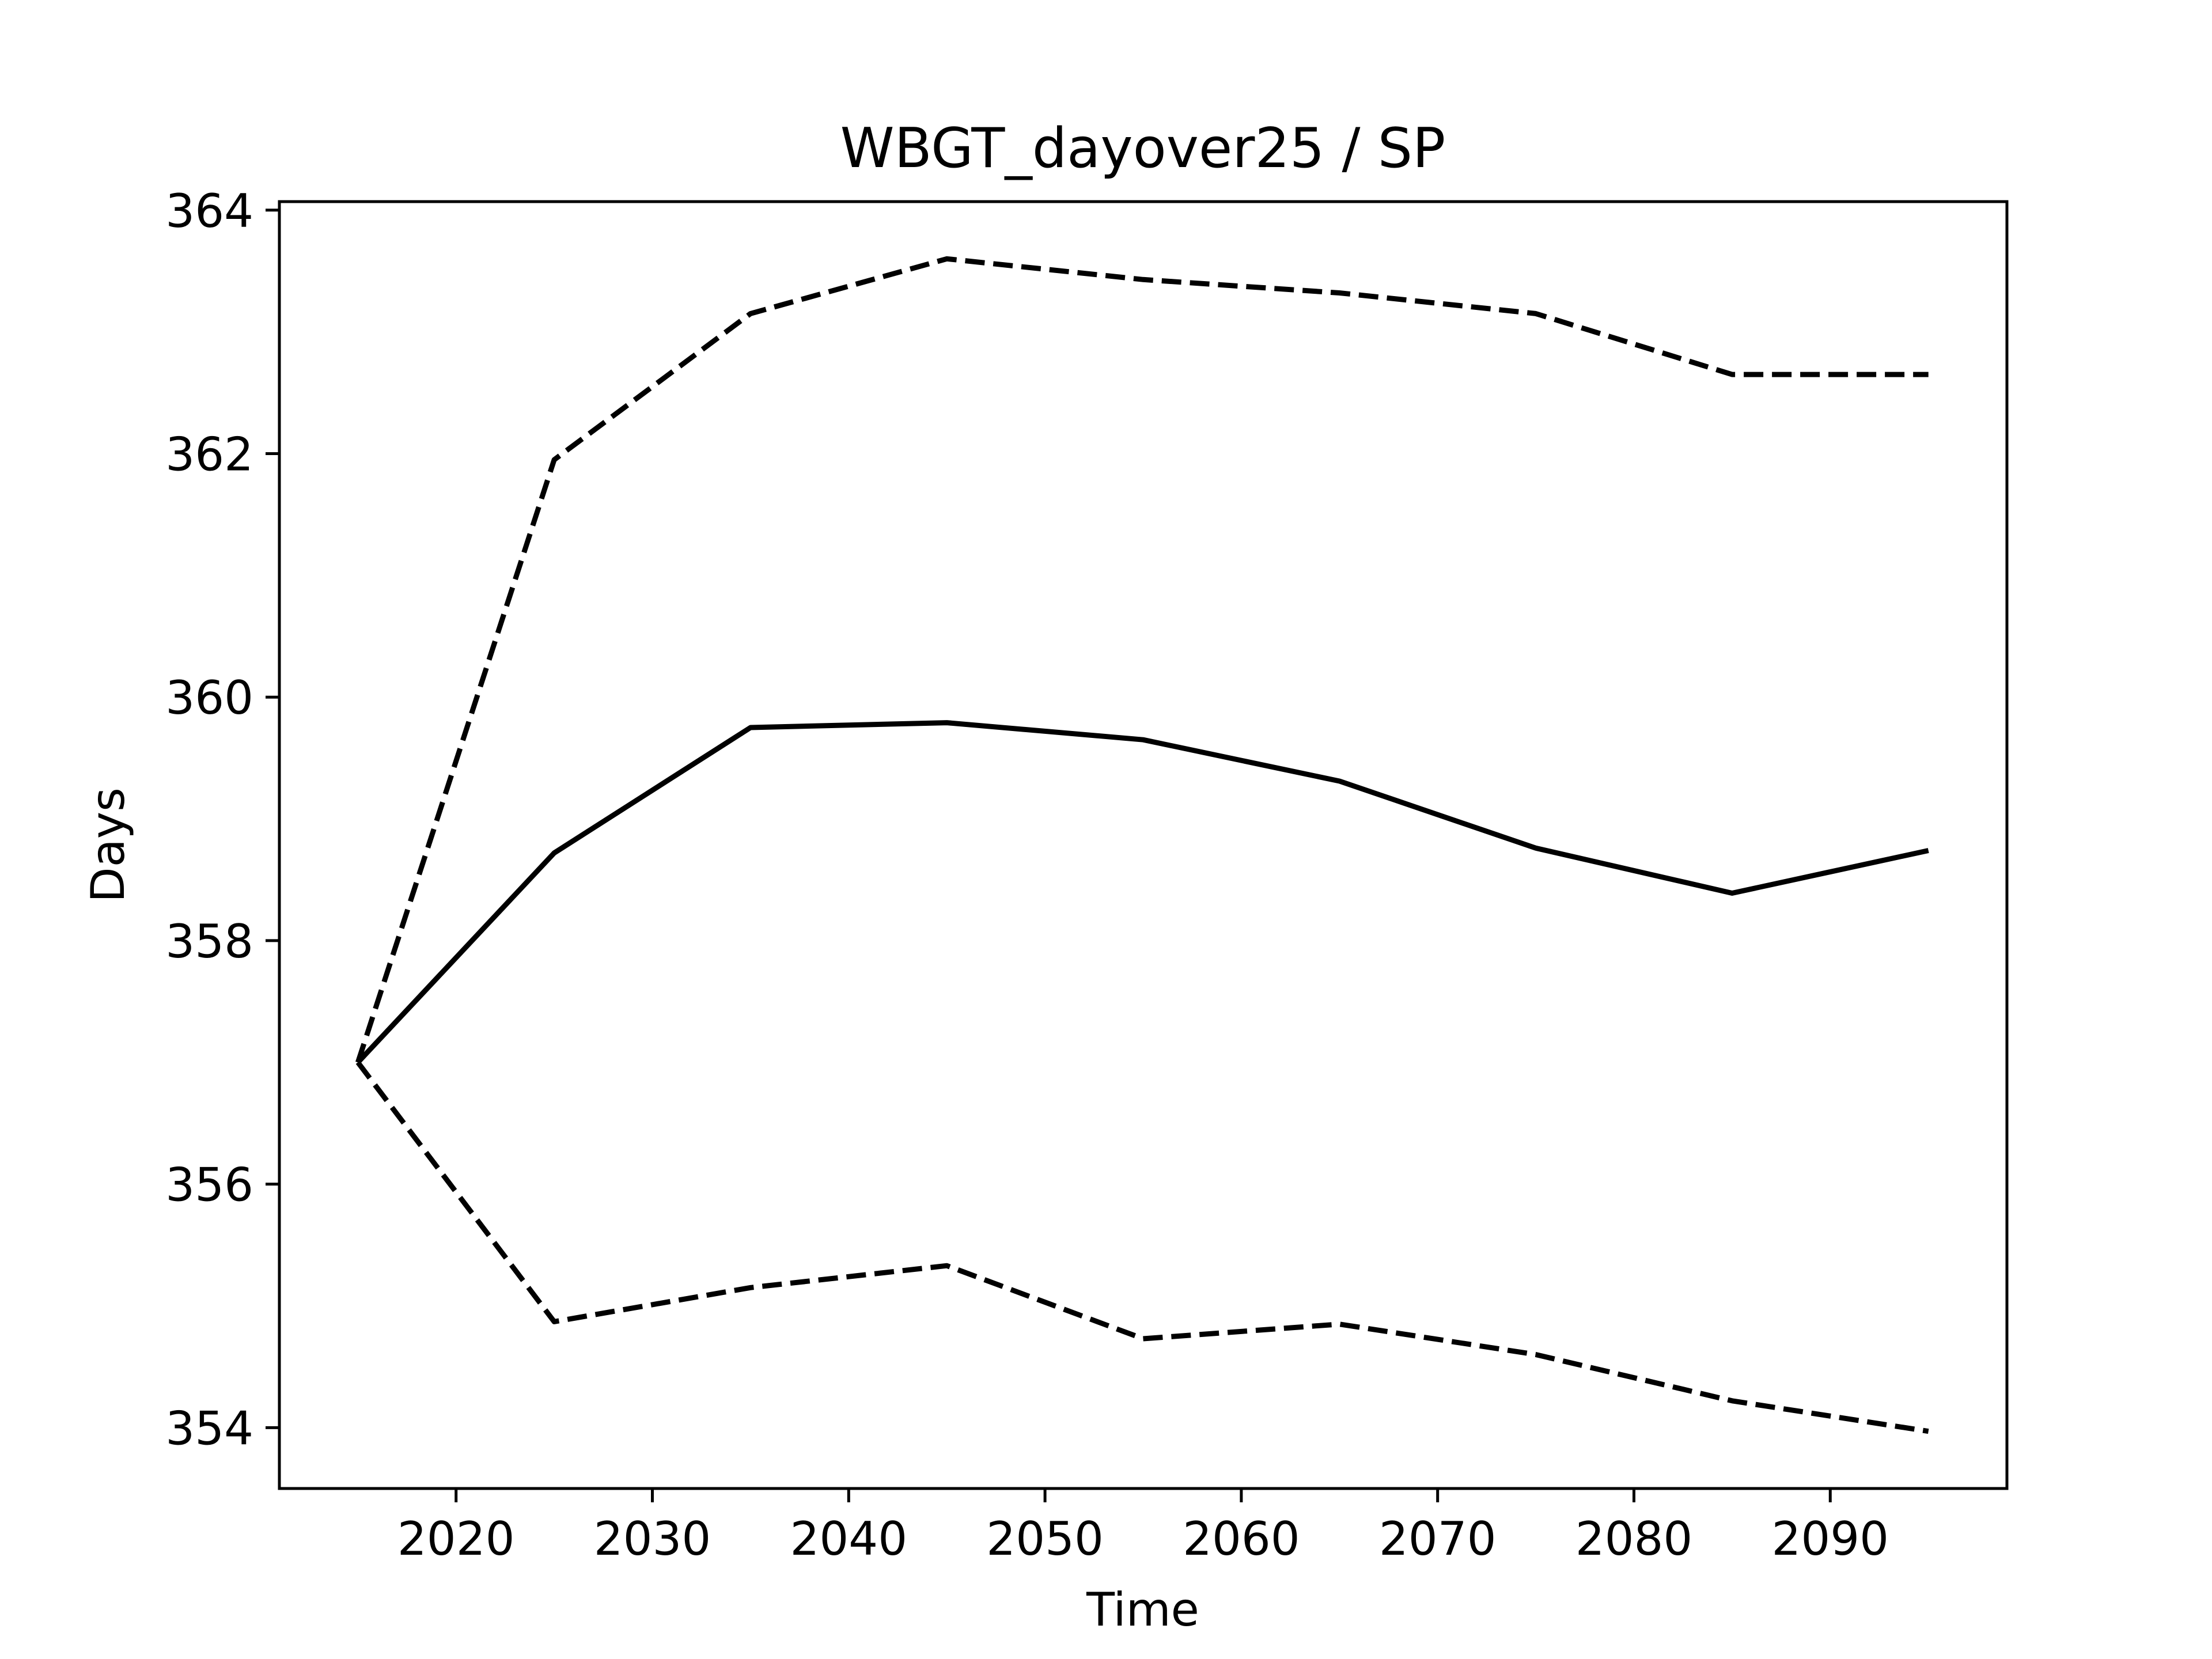  Describe the element at coordinates (209, 1428) in the screenshot. I see `y-tick-label: 354` at that location.